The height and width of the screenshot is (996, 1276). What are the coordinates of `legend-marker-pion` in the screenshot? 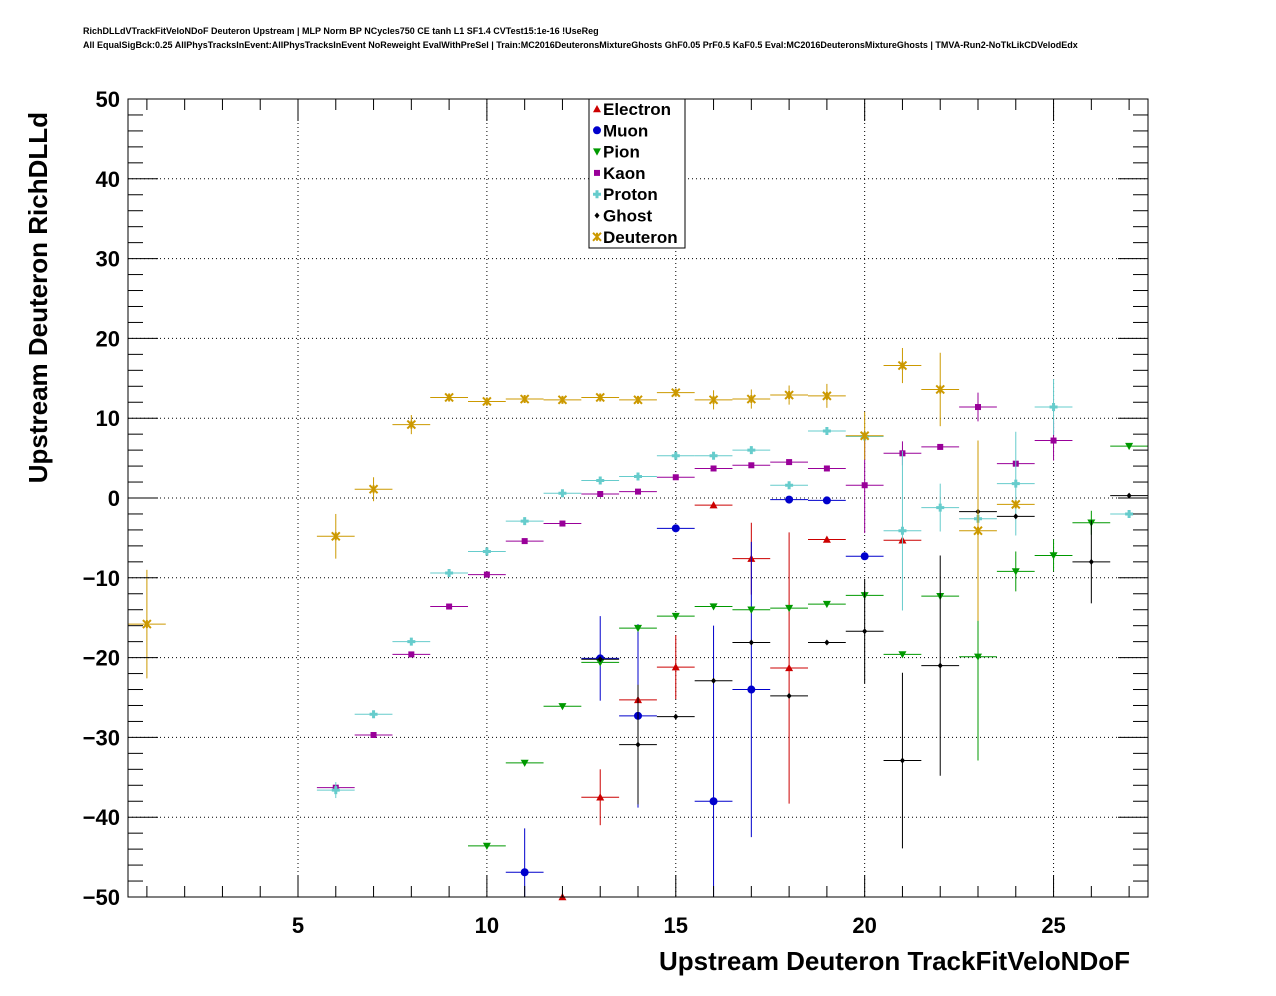 It's located at (597, 152).